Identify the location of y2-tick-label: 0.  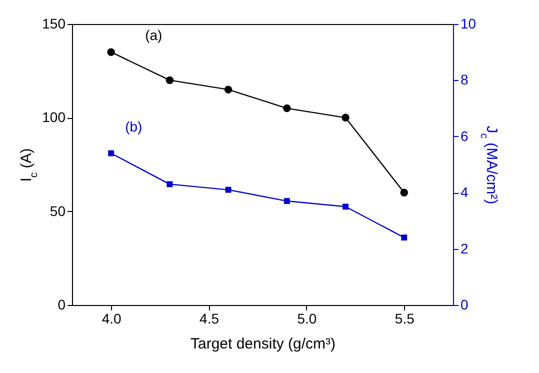
(464, 304).